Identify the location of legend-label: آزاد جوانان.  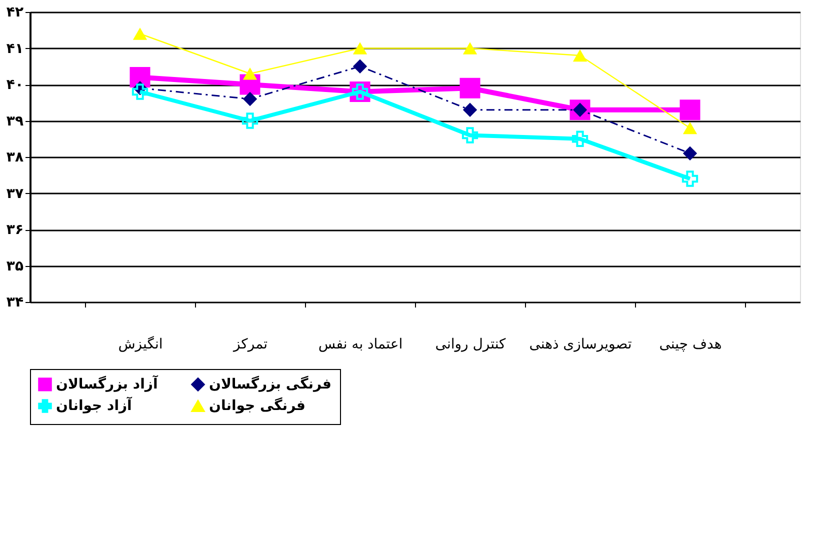
(95, 405).